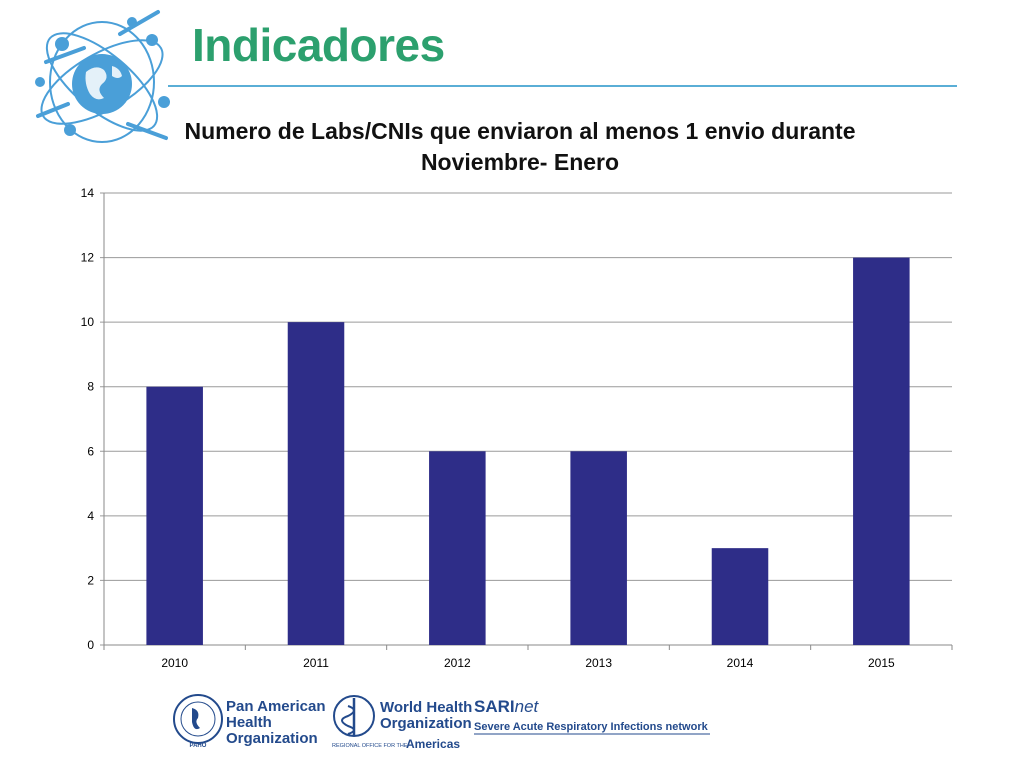 The width and height of the screenshot is (1024, 768). I want to click on paho-seal-text: PAHO, so click(198, 746).